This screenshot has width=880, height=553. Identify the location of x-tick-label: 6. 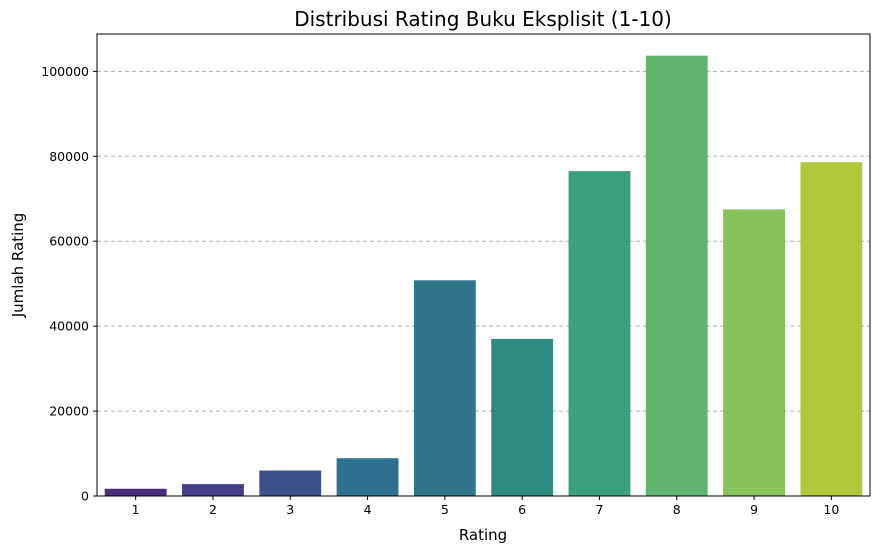
(522, 509).